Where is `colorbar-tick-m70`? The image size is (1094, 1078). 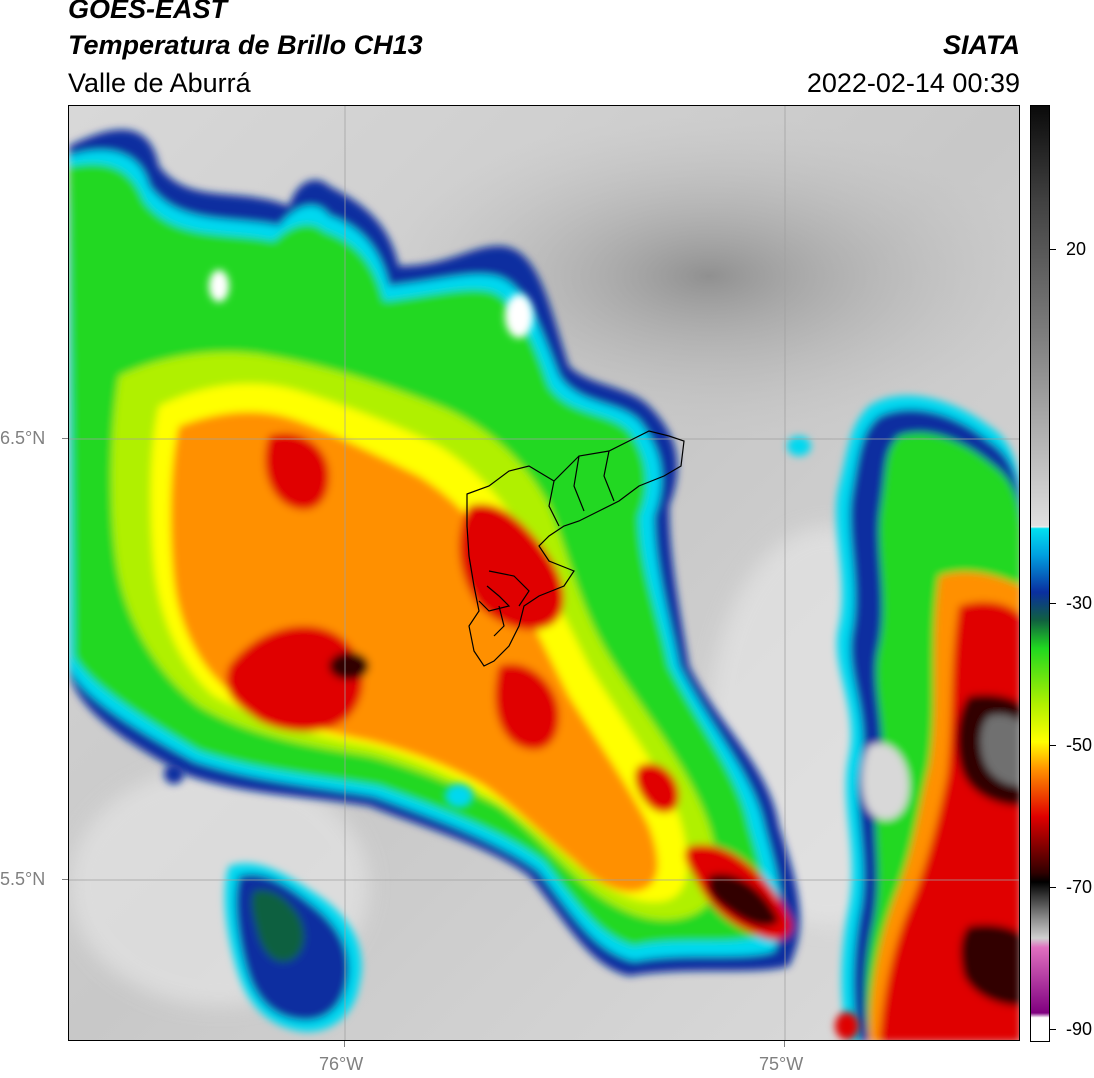 colorbar-tick-m70 is located at coordinates (1053, 887).